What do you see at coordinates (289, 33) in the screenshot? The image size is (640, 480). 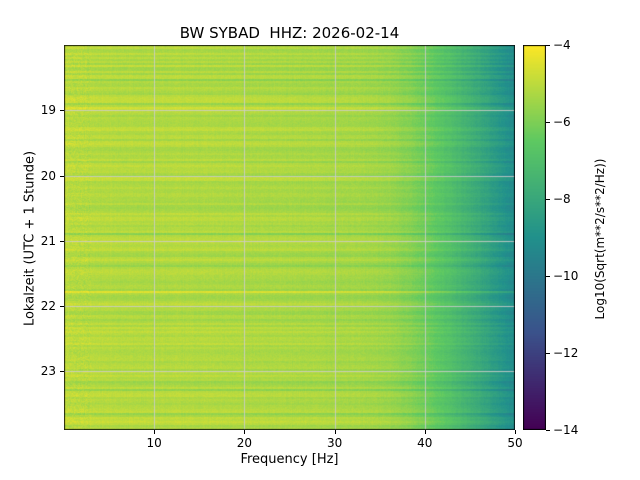 I see `chart-title: BW SYBAD HHZ: 2026-02-14` at bounding box center [289, 33].